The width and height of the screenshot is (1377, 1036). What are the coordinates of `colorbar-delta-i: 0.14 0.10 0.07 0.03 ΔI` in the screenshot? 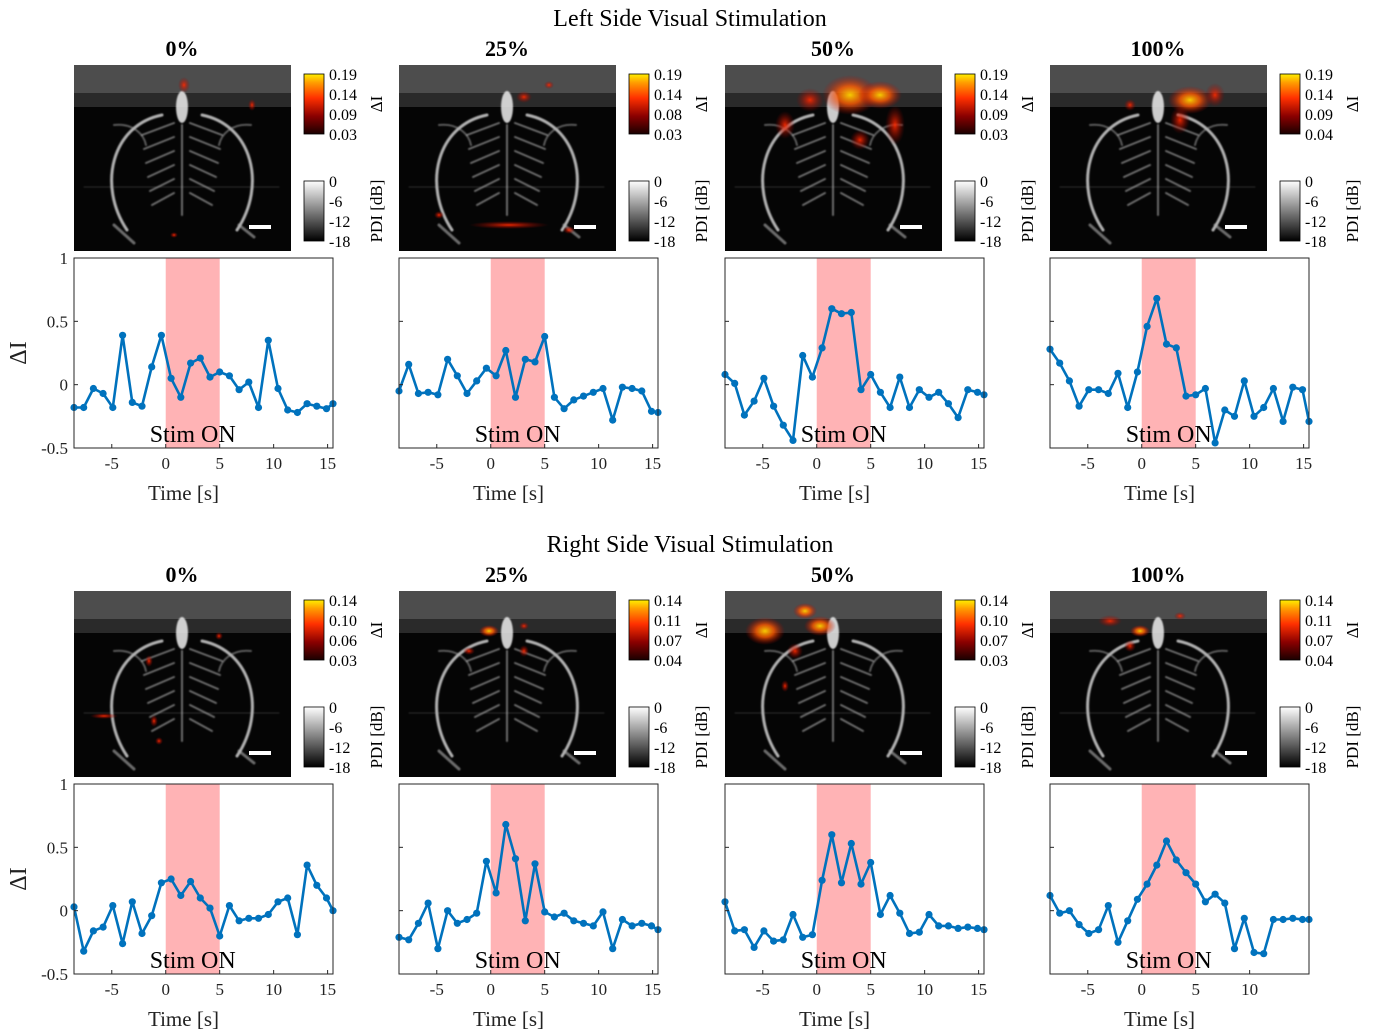 It's located at (995, 631).